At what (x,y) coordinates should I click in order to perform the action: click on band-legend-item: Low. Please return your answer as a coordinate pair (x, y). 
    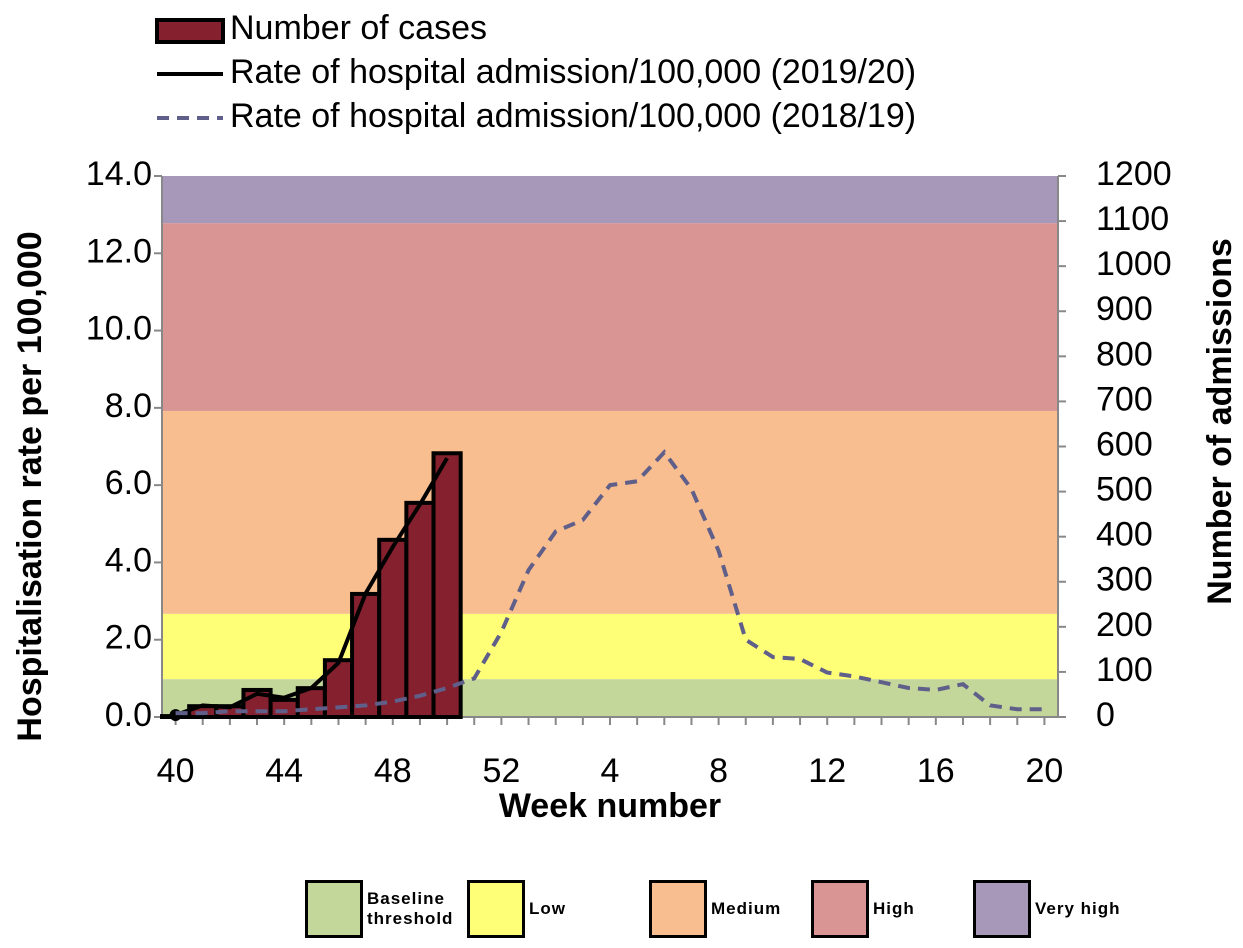
    Looking at the image, I should click on (558, 909).